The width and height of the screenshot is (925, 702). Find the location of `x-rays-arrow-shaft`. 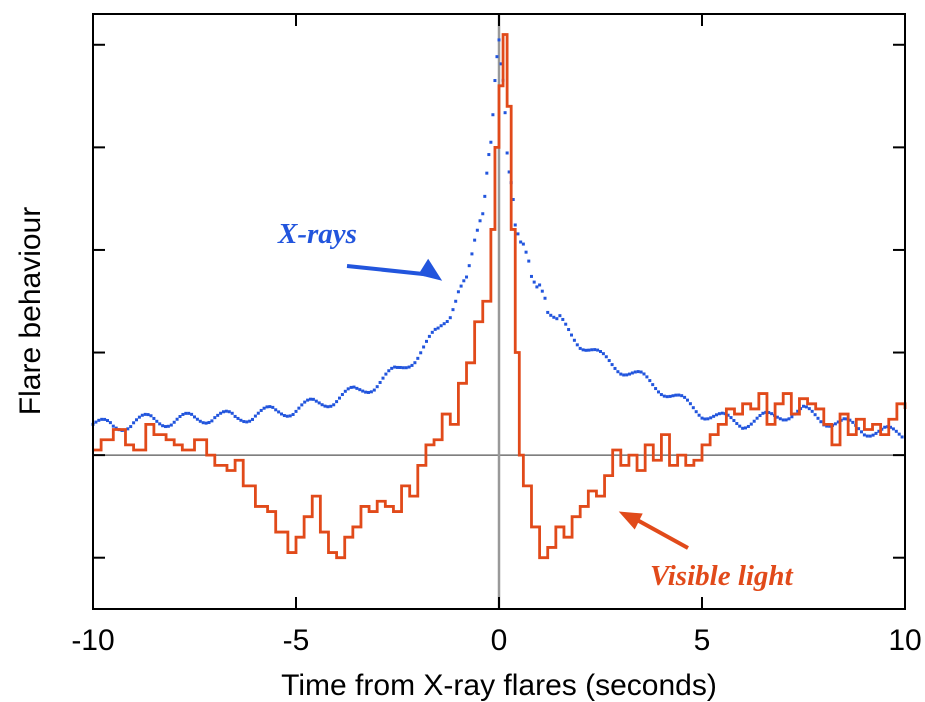

x-rays-arrow-shaft is located at coordinates (388, 270).